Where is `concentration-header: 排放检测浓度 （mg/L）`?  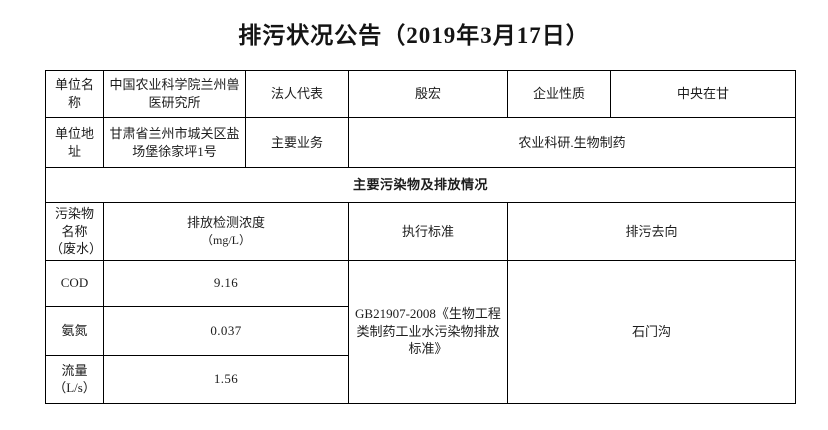
concentration-header: 排放检测浓度 （mg/L） is located at coordinates (226, 231).